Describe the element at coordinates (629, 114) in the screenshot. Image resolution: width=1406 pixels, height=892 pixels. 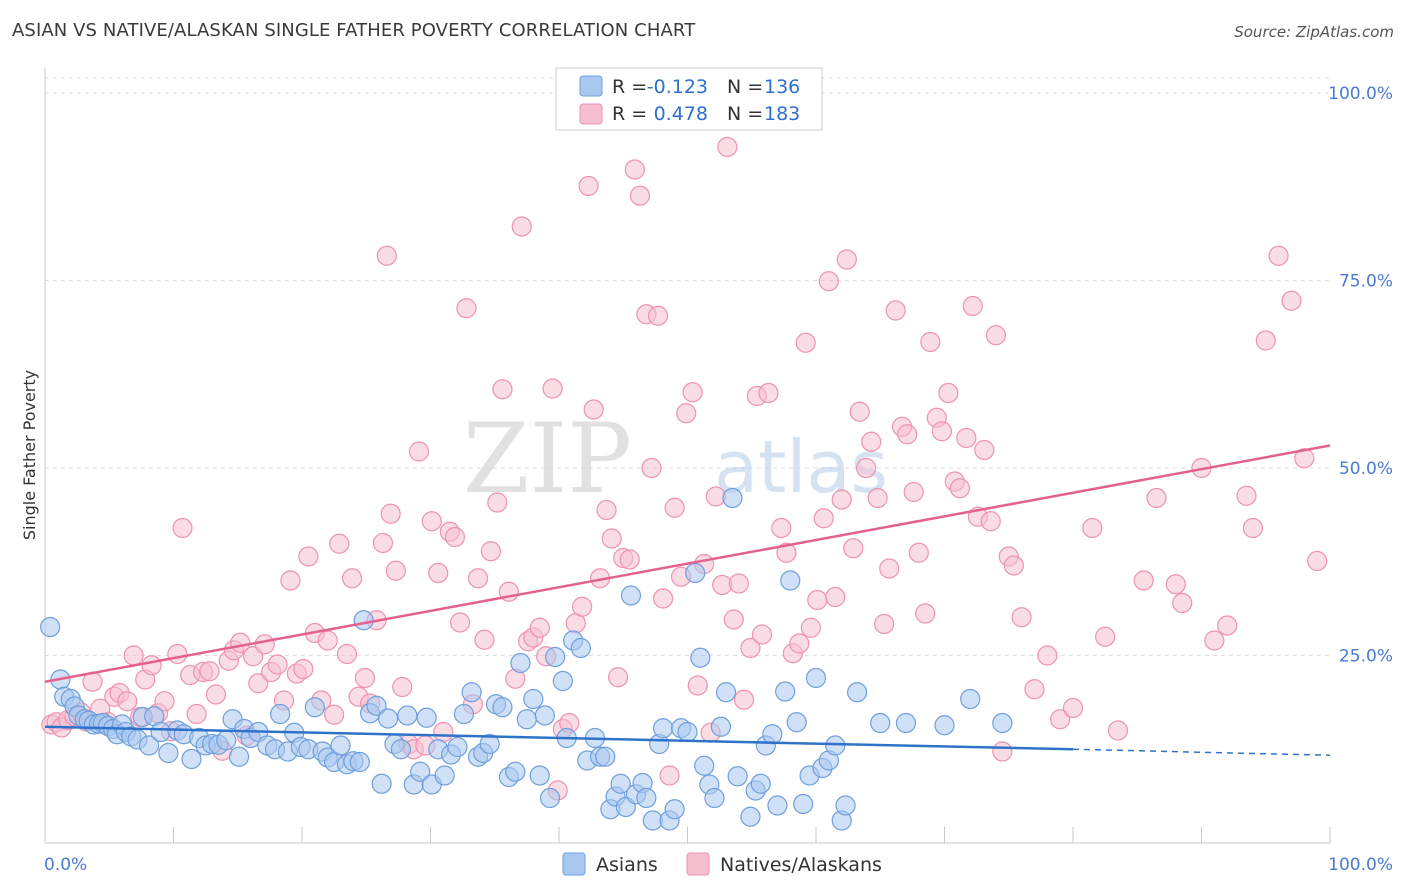
I see `legend-r-label-natives: R =` at that location.